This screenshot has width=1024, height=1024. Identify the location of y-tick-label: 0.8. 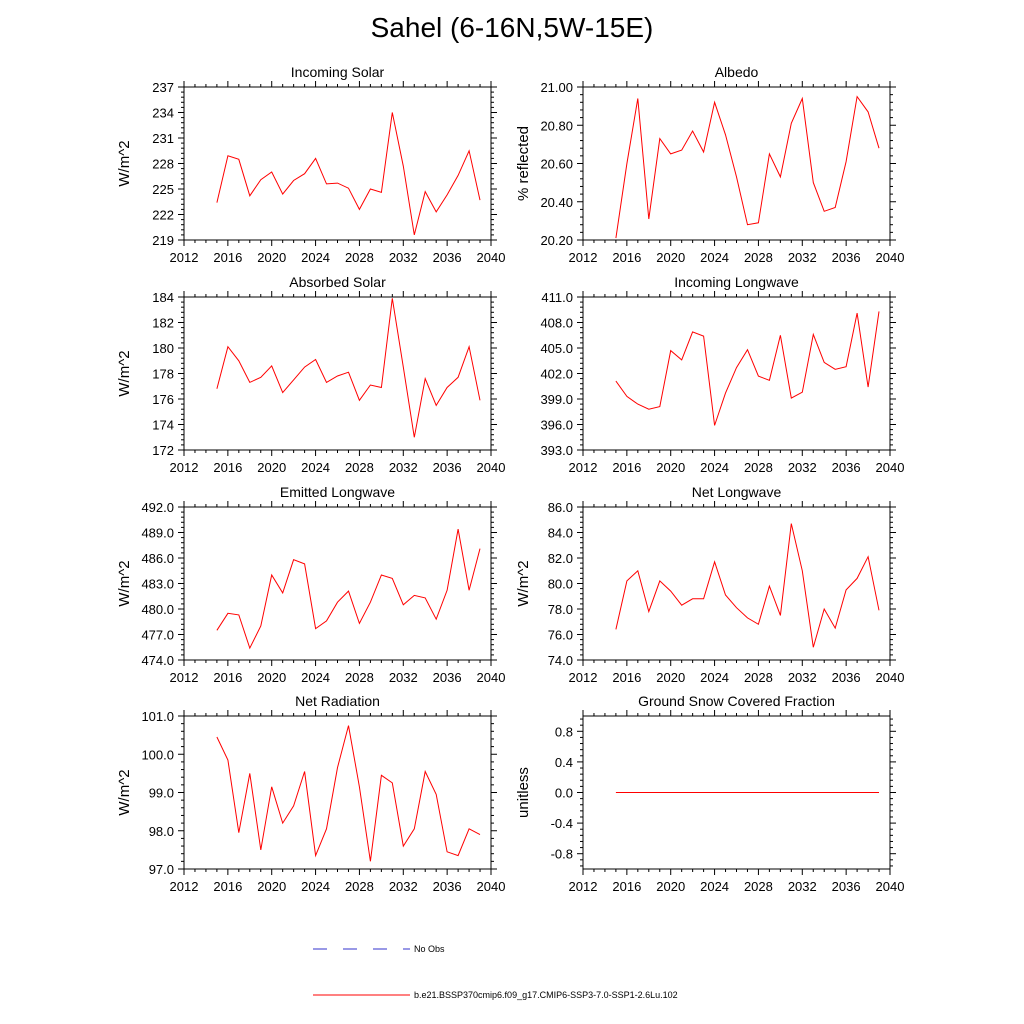
(564, 731).